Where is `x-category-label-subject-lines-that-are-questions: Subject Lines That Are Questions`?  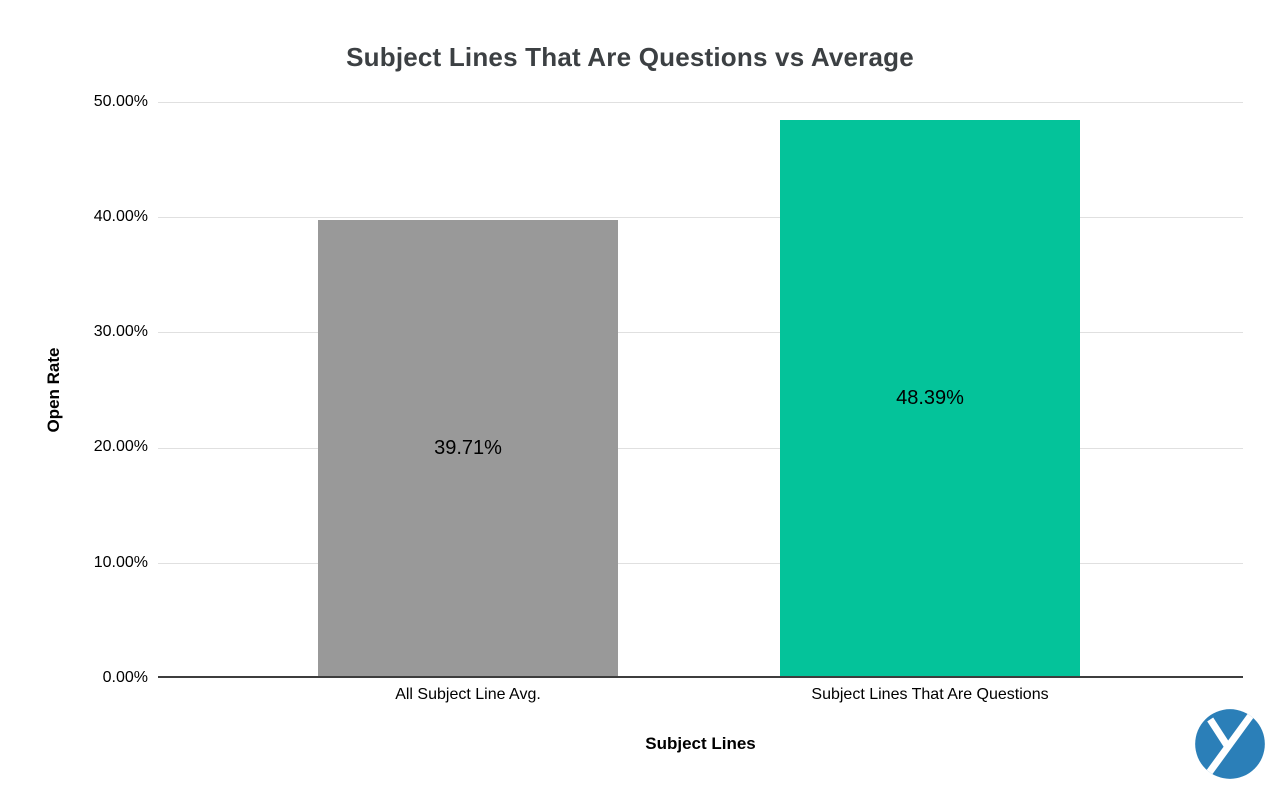
x-category-label-subject-lines-that-are-questions: Subject Lines That Are Questions is located at coordinates (930, 694).